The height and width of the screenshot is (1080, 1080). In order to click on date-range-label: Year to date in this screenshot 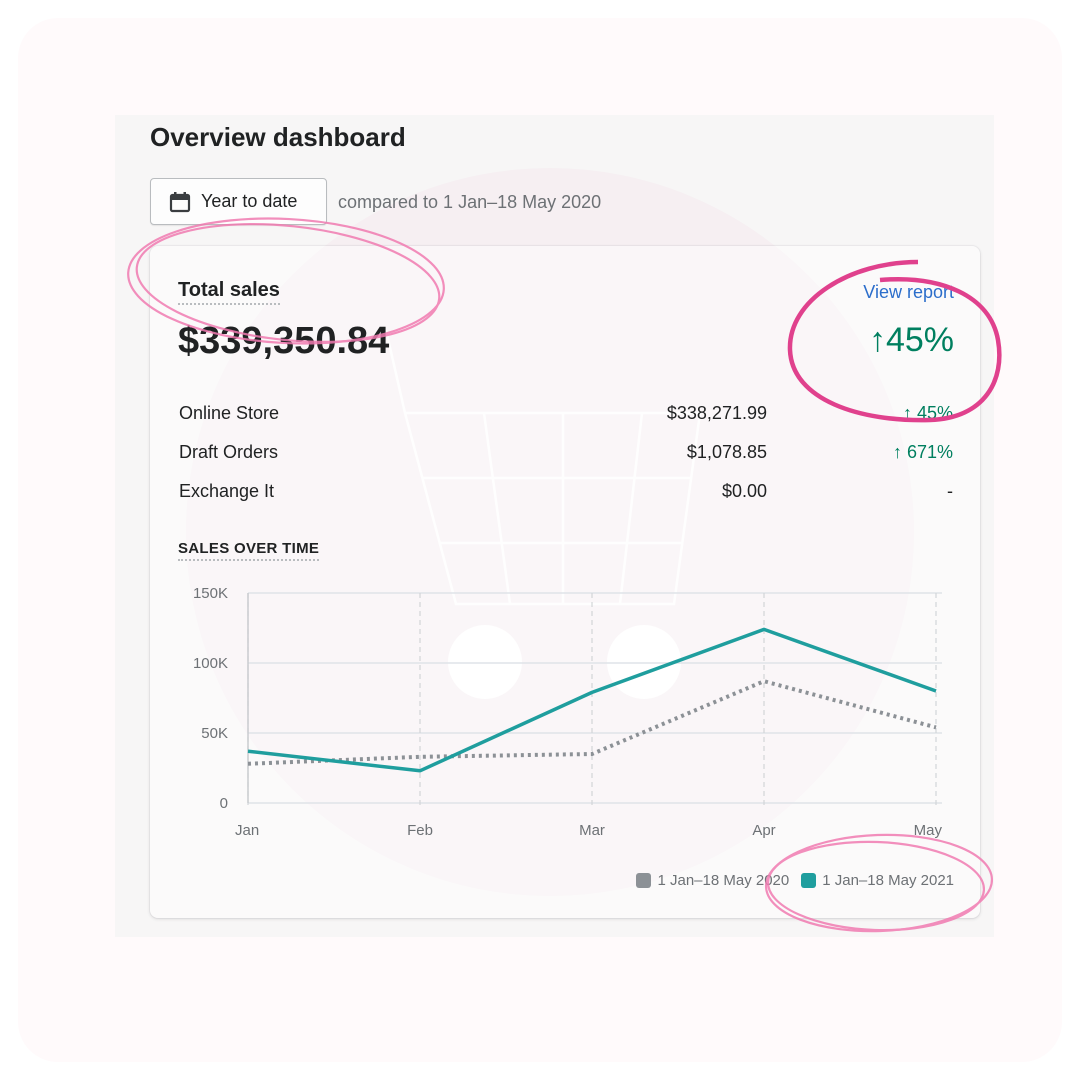, I will do `click(249, 201)`.